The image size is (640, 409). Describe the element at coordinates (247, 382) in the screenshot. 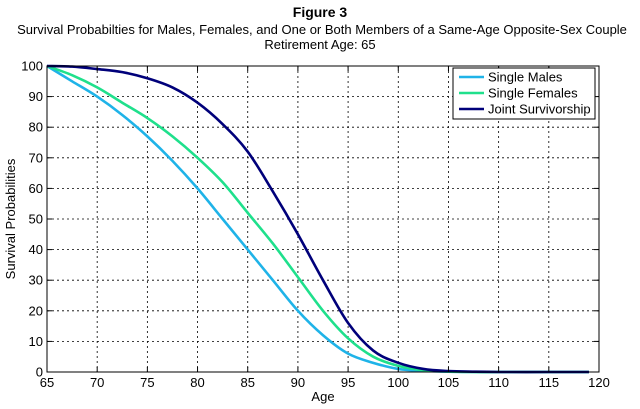

I see `x-tick-label: 85` at that location.